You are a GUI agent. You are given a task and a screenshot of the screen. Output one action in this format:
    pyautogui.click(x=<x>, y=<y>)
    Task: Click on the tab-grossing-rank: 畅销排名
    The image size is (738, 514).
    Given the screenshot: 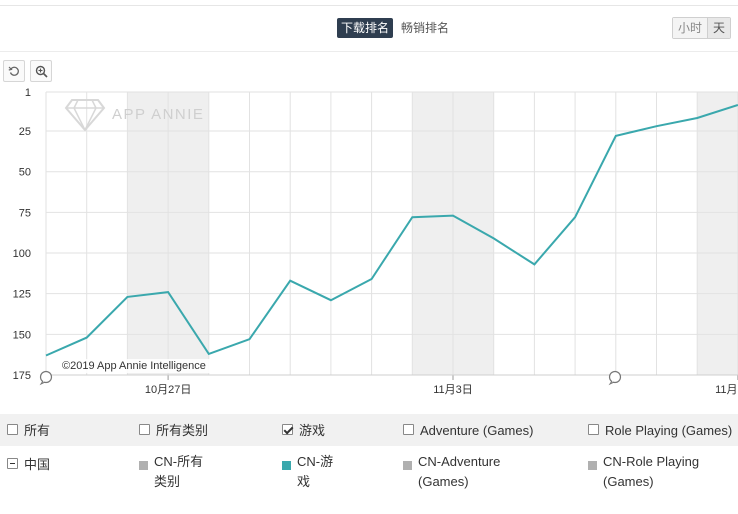 What is the action you would take?
    pyautogui.click(x=425, y=28)
    